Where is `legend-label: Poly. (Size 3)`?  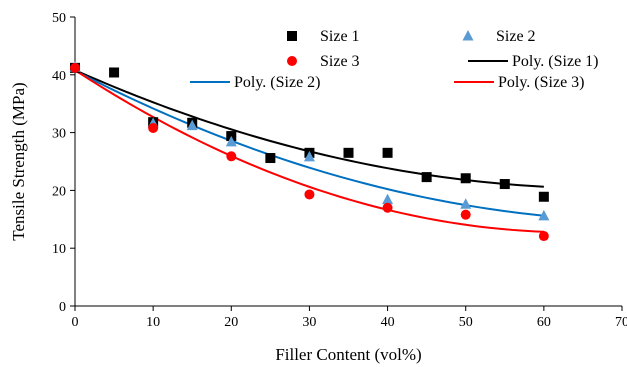 legend-label: Poly. (Size 3) is located at coordinates (541, 82).